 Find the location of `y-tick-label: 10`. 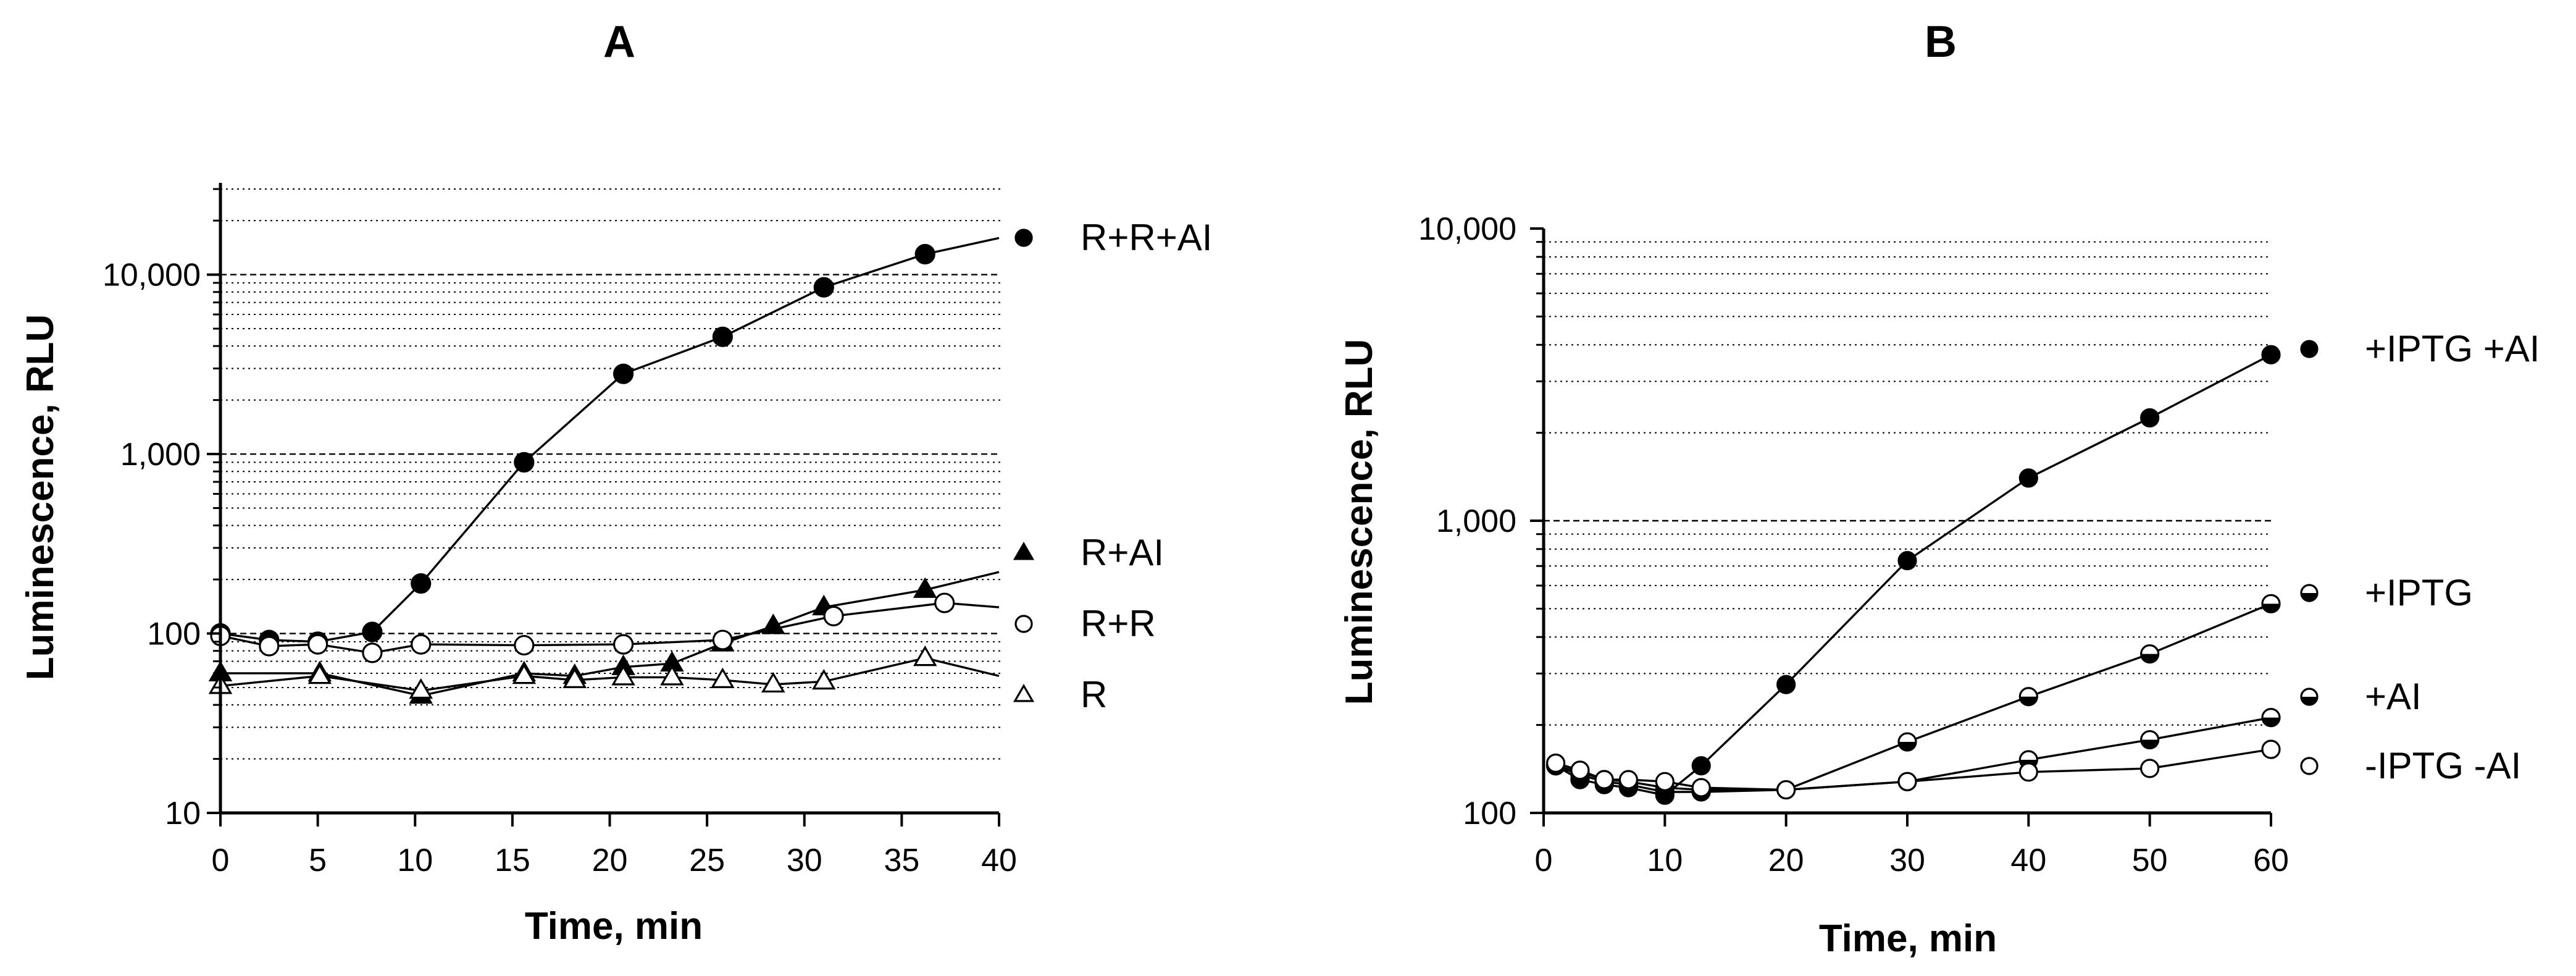

y-tick-label: 10 is located at coordinates (183, 813).